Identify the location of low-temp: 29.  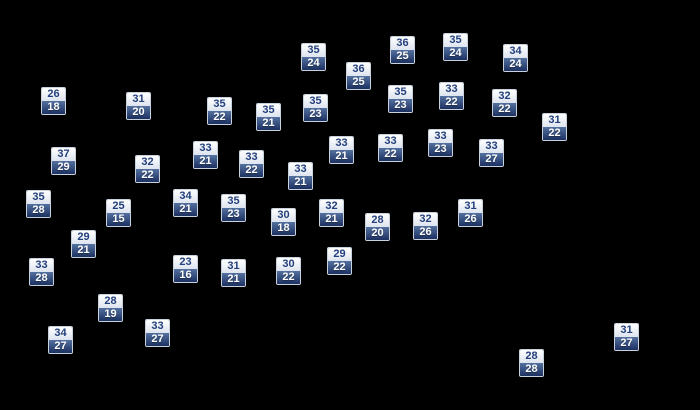
(63, 167).